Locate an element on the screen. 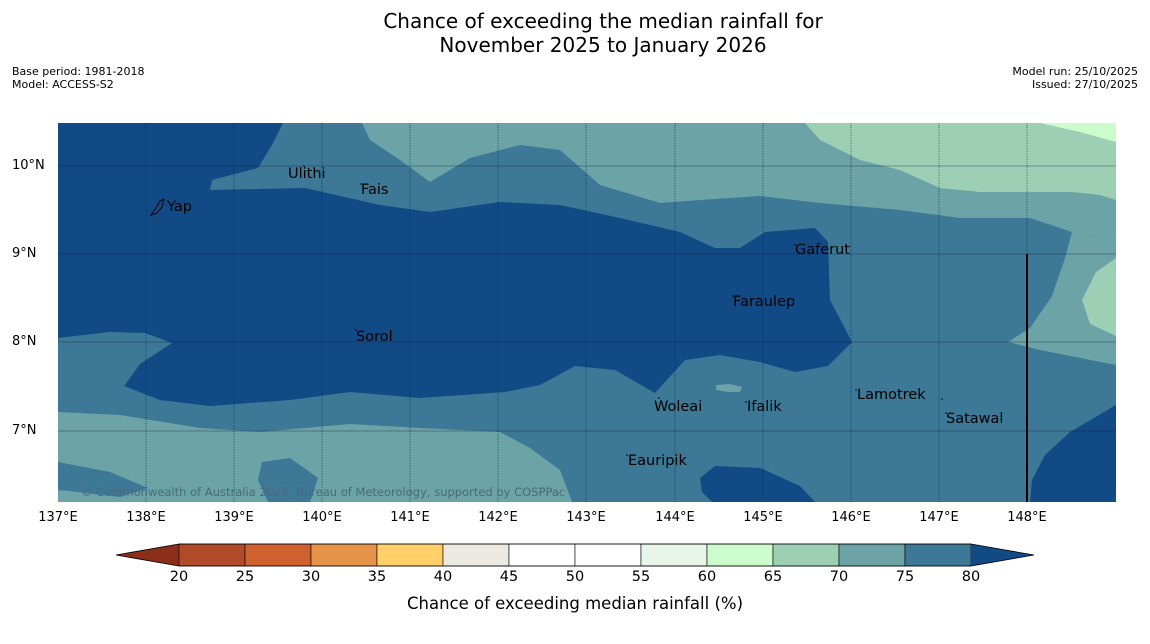 This screenshot has width=1150, height=644. colorbar-tick-label: 30 is located at coordinates (311, 577).